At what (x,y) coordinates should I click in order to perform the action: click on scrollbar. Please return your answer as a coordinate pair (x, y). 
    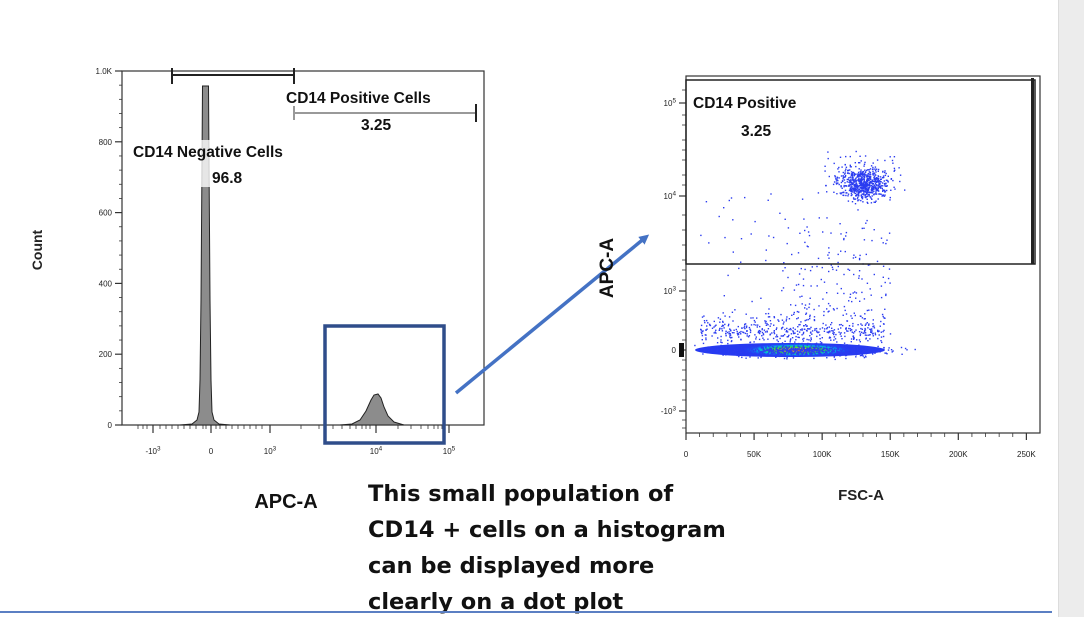
    Looking at the image, I should click on (1071, 308).